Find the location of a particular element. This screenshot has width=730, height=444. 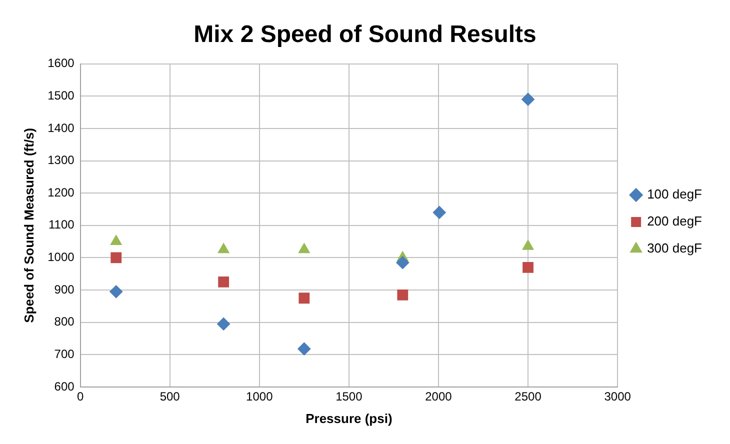

legend-label: 300 degF is located at coordinates (674, 248).